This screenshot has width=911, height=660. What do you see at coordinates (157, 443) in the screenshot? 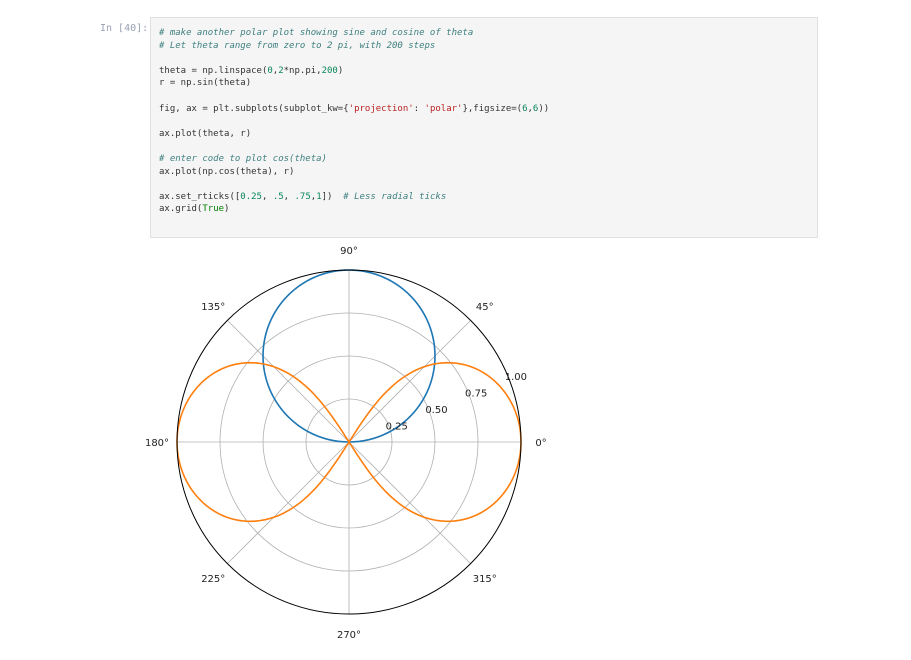
I see `angle-tick-label: 180°` at bounding box center [157, 443].